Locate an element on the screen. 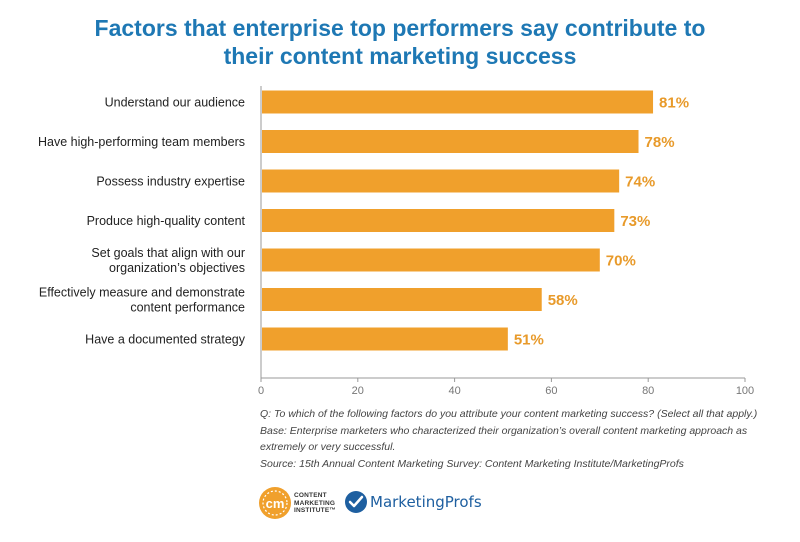 The width and height of the screenshot is (800, 542). cmi-line-3: INSTITUTE™ is located at coordinates (315, 510).